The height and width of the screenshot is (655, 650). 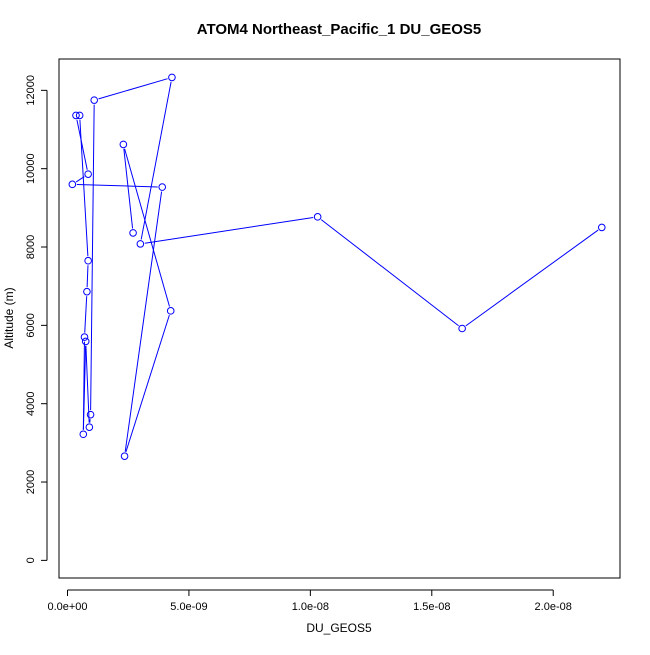 What do you see at coordinates (188, 607) in the screenshot?
I see `x-tick-label: 5.0e-09` at bounding box center [188, 607].